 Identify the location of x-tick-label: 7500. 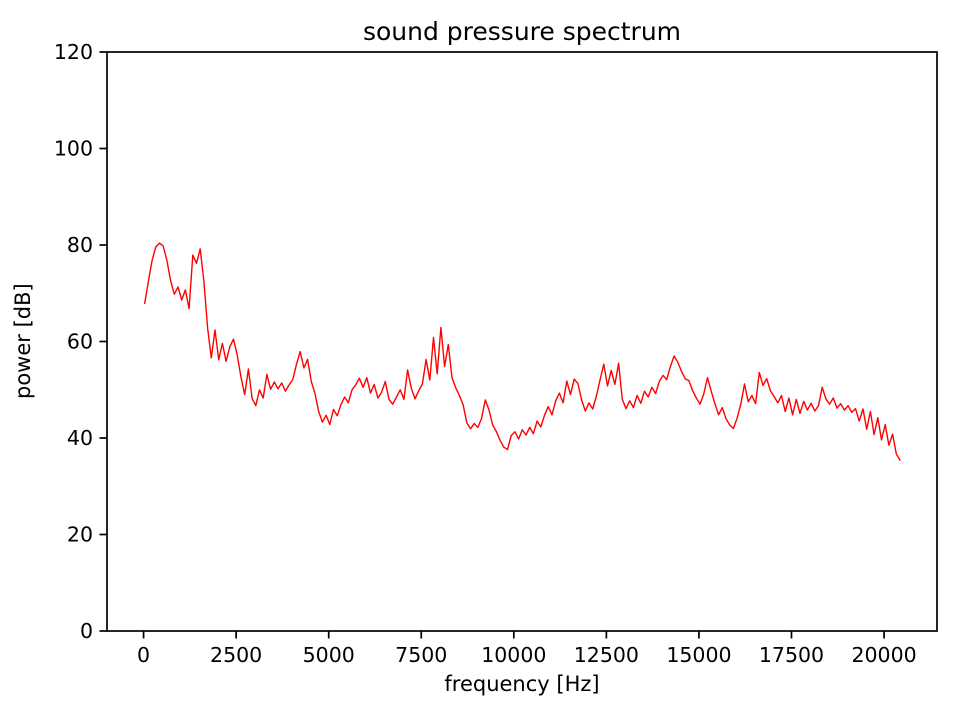
(421, 655).